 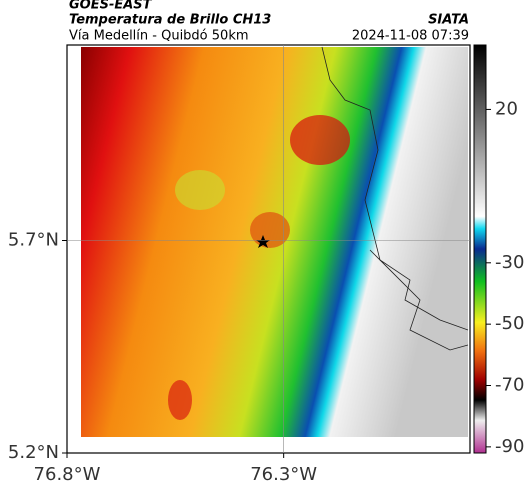 What do you see at coordinates (170, 20) in the screenshot?
I see `title: Temperatura de Brillo CH13` at bounding box center [170, 20].